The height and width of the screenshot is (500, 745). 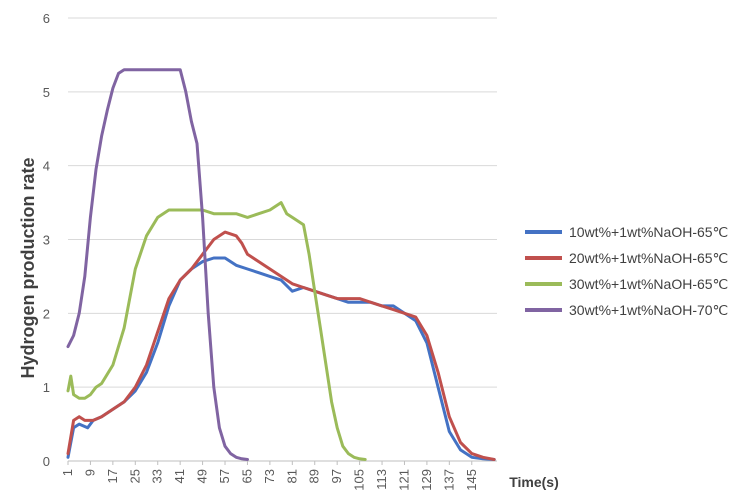 What do you see at coordinates (112, 476) in the screenshot?
I see `x-tick-label: 17` at bounding box center [112, 476].